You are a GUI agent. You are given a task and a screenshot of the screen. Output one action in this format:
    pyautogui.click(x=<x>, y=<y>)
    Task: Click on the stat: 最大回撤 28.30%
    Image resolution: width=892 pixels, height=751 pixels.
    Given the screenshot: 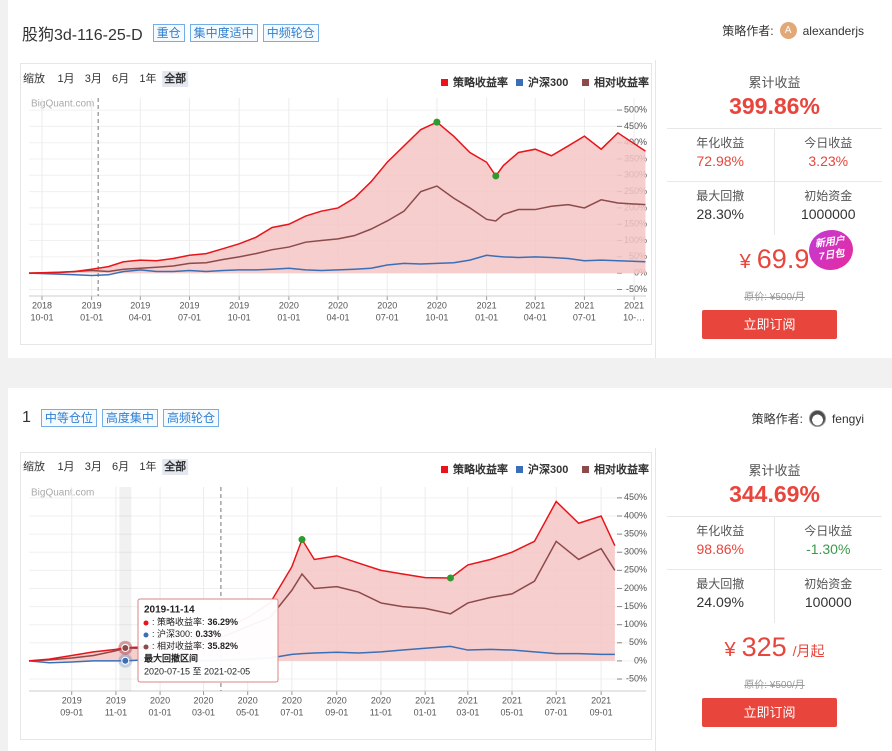 What is the action you would take?
    pyautogui.click(x=721, y=208)
    